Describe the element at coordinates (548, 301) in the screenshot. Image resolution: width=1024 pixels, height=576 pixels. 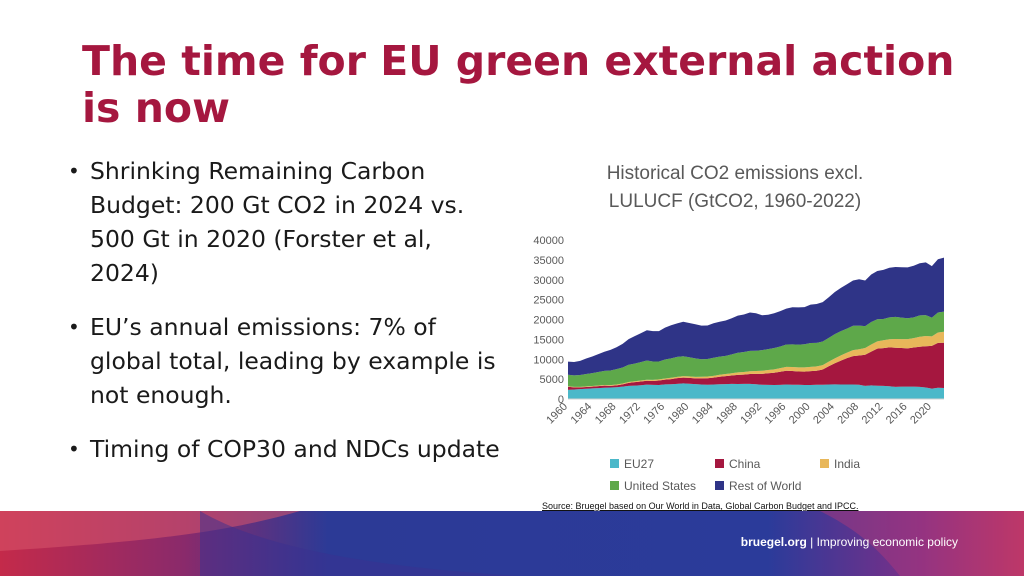
I see `y-tick-label: 25000` at that location.